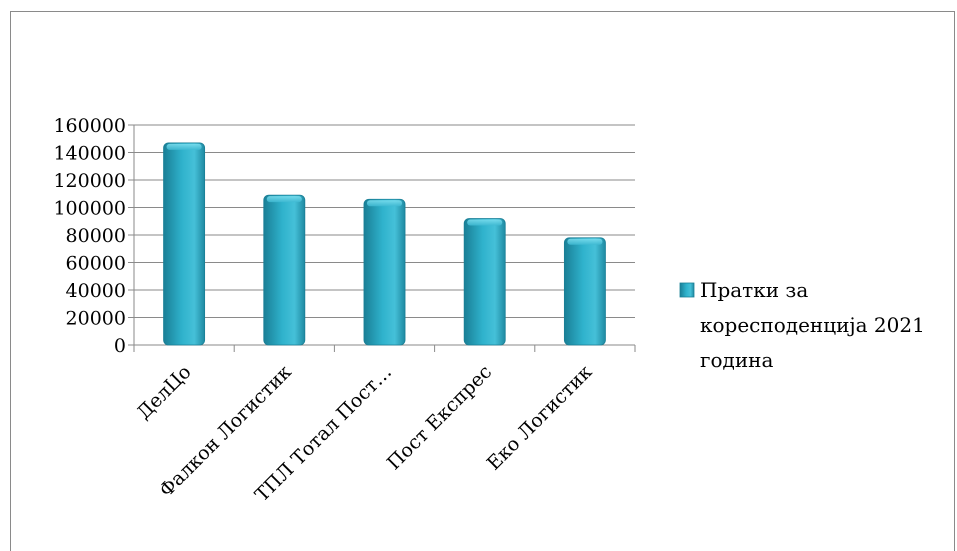 This screenshot has width=957, height=551. What do you see at coordinates (96, 319) in the screenshot?
I see `y-tick-label: 20000` at bounding box center [96, 319].